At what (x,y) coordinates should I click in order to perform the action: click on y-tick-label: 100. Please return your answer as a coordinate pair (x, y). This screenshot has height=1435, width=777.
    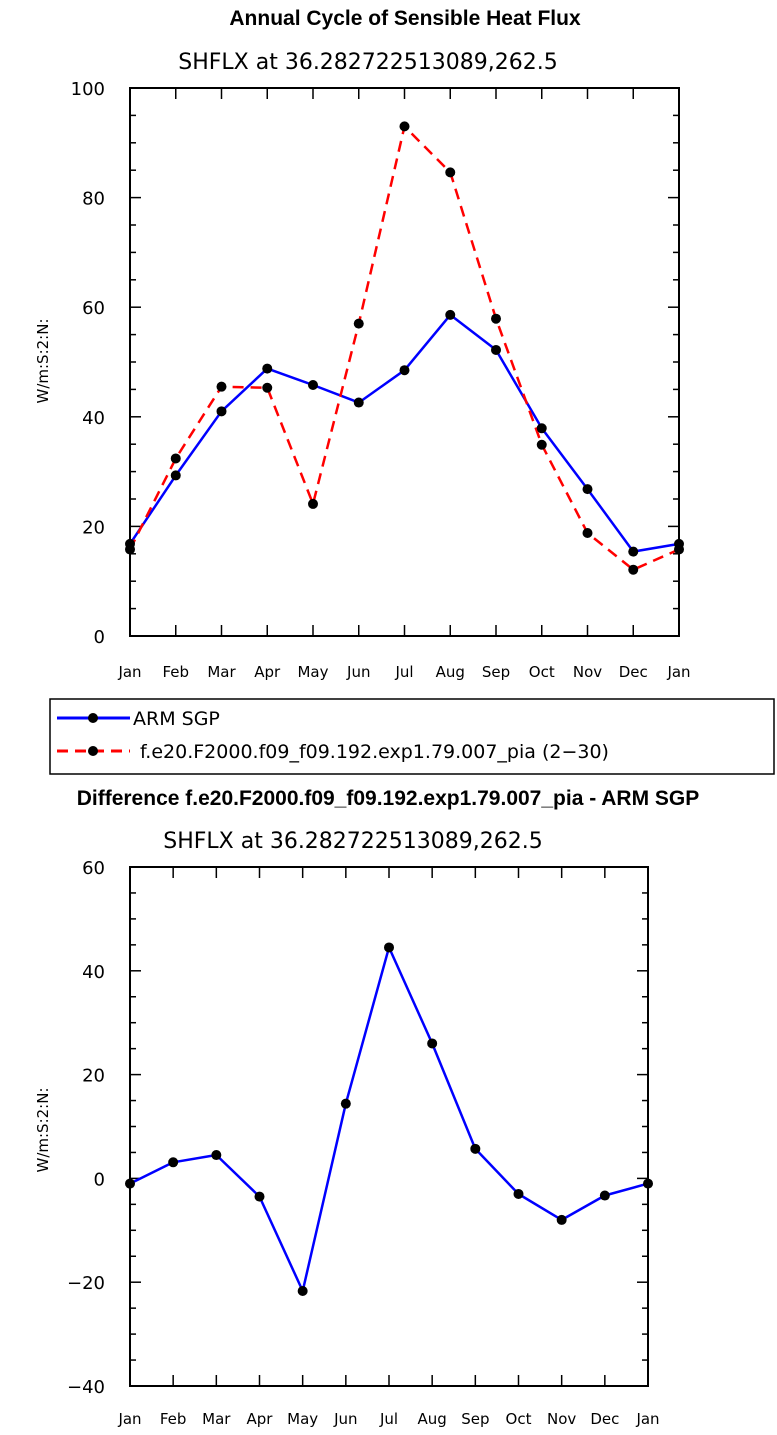
    Looking at the image, I should click on (88, 89).